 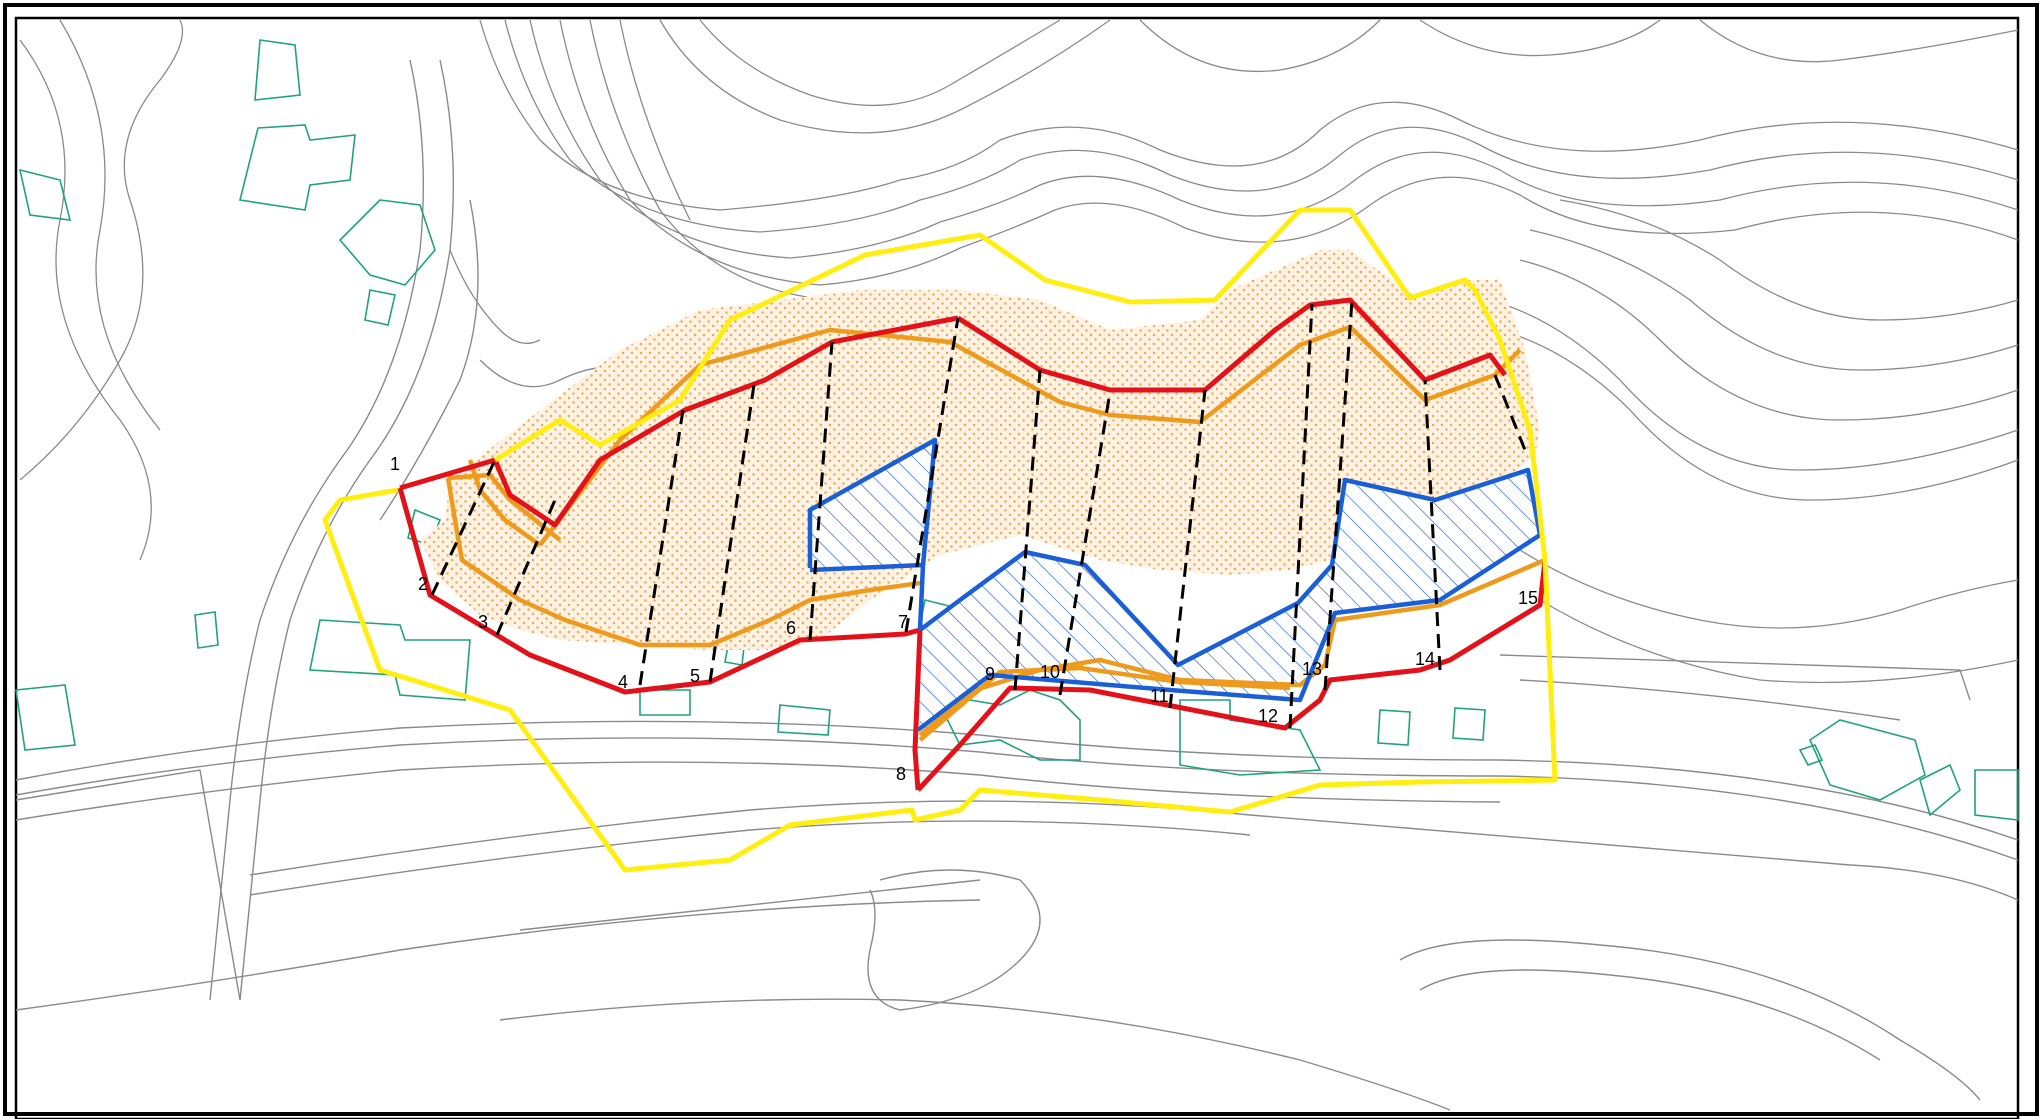 I want to click on point-label-11: 11, so click(x=1159, y=696).